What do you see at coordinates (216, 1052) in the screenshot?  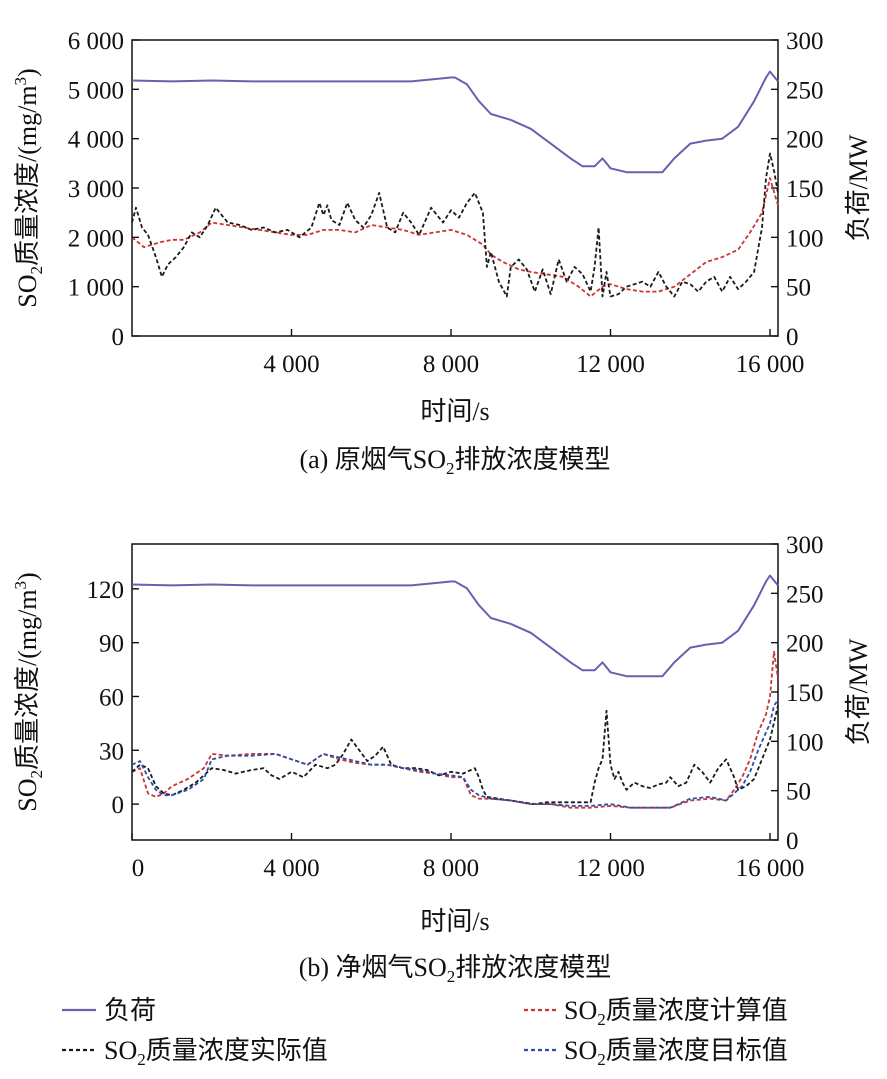 I see `legend-label-actual: SO2质量浓度实际值` at bounding box center [216, 1052].